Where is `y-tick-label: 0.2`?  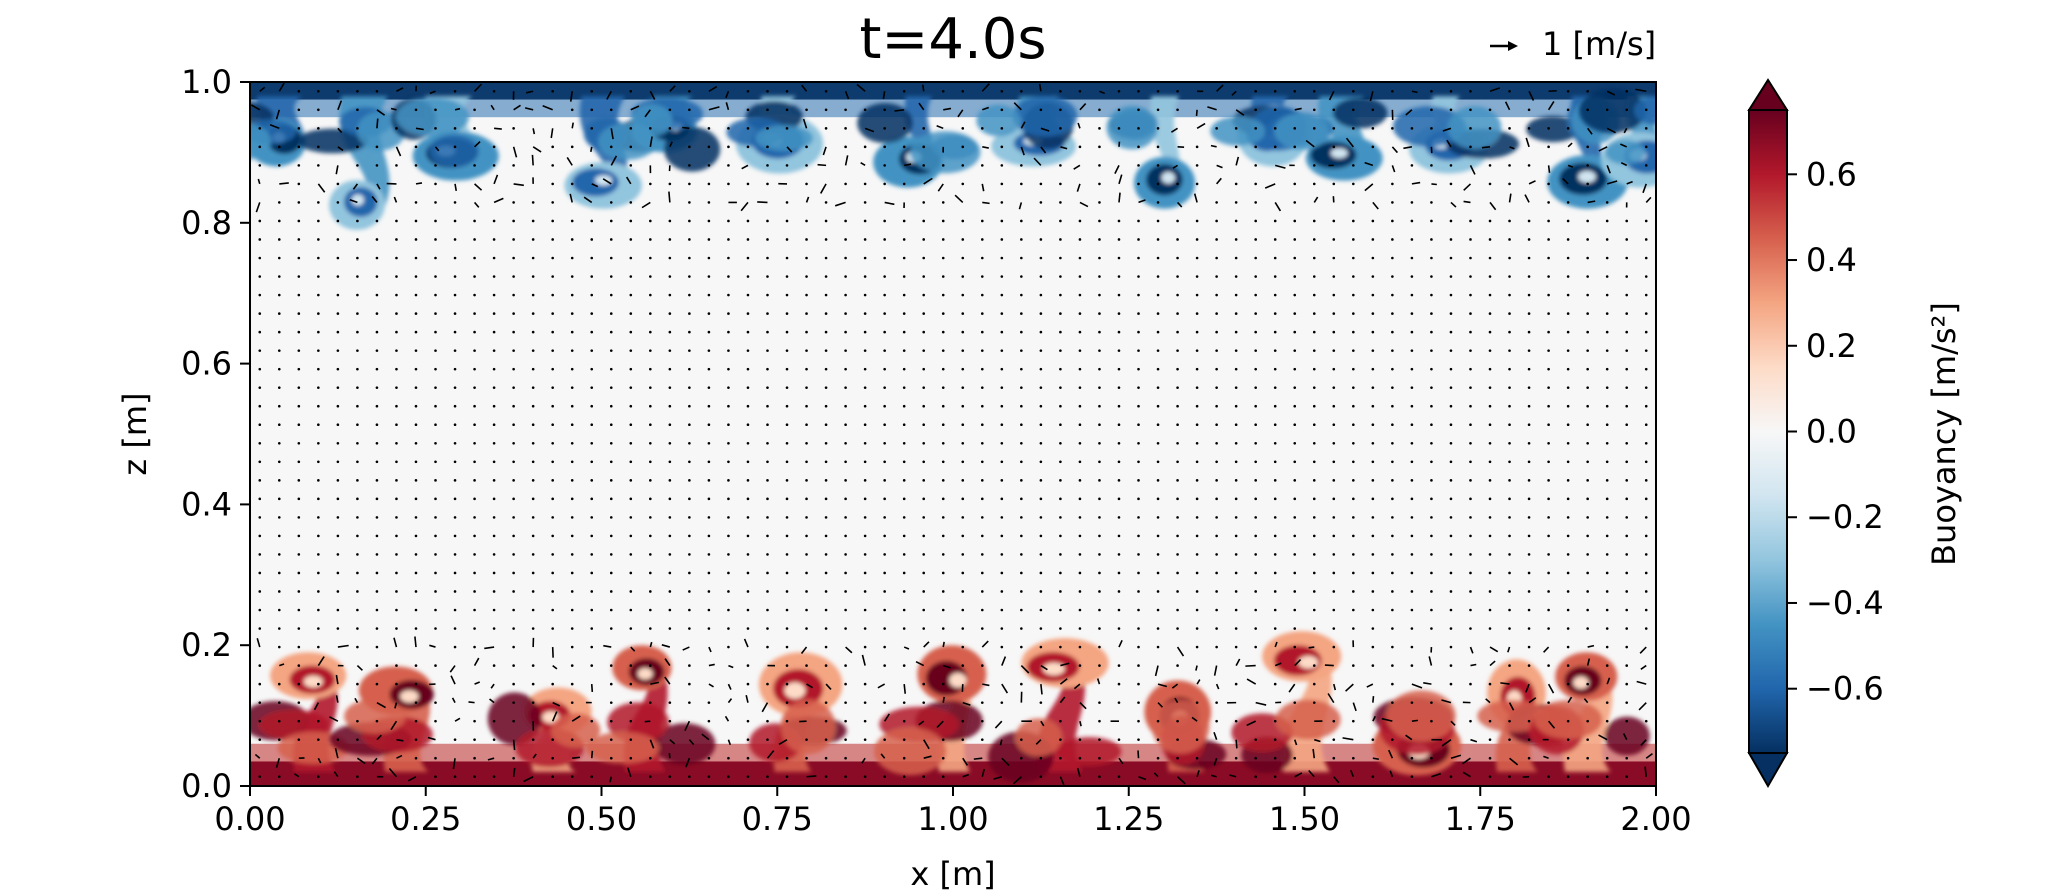
y-tick-label: 0.2 is located at coordinates (206, 645).